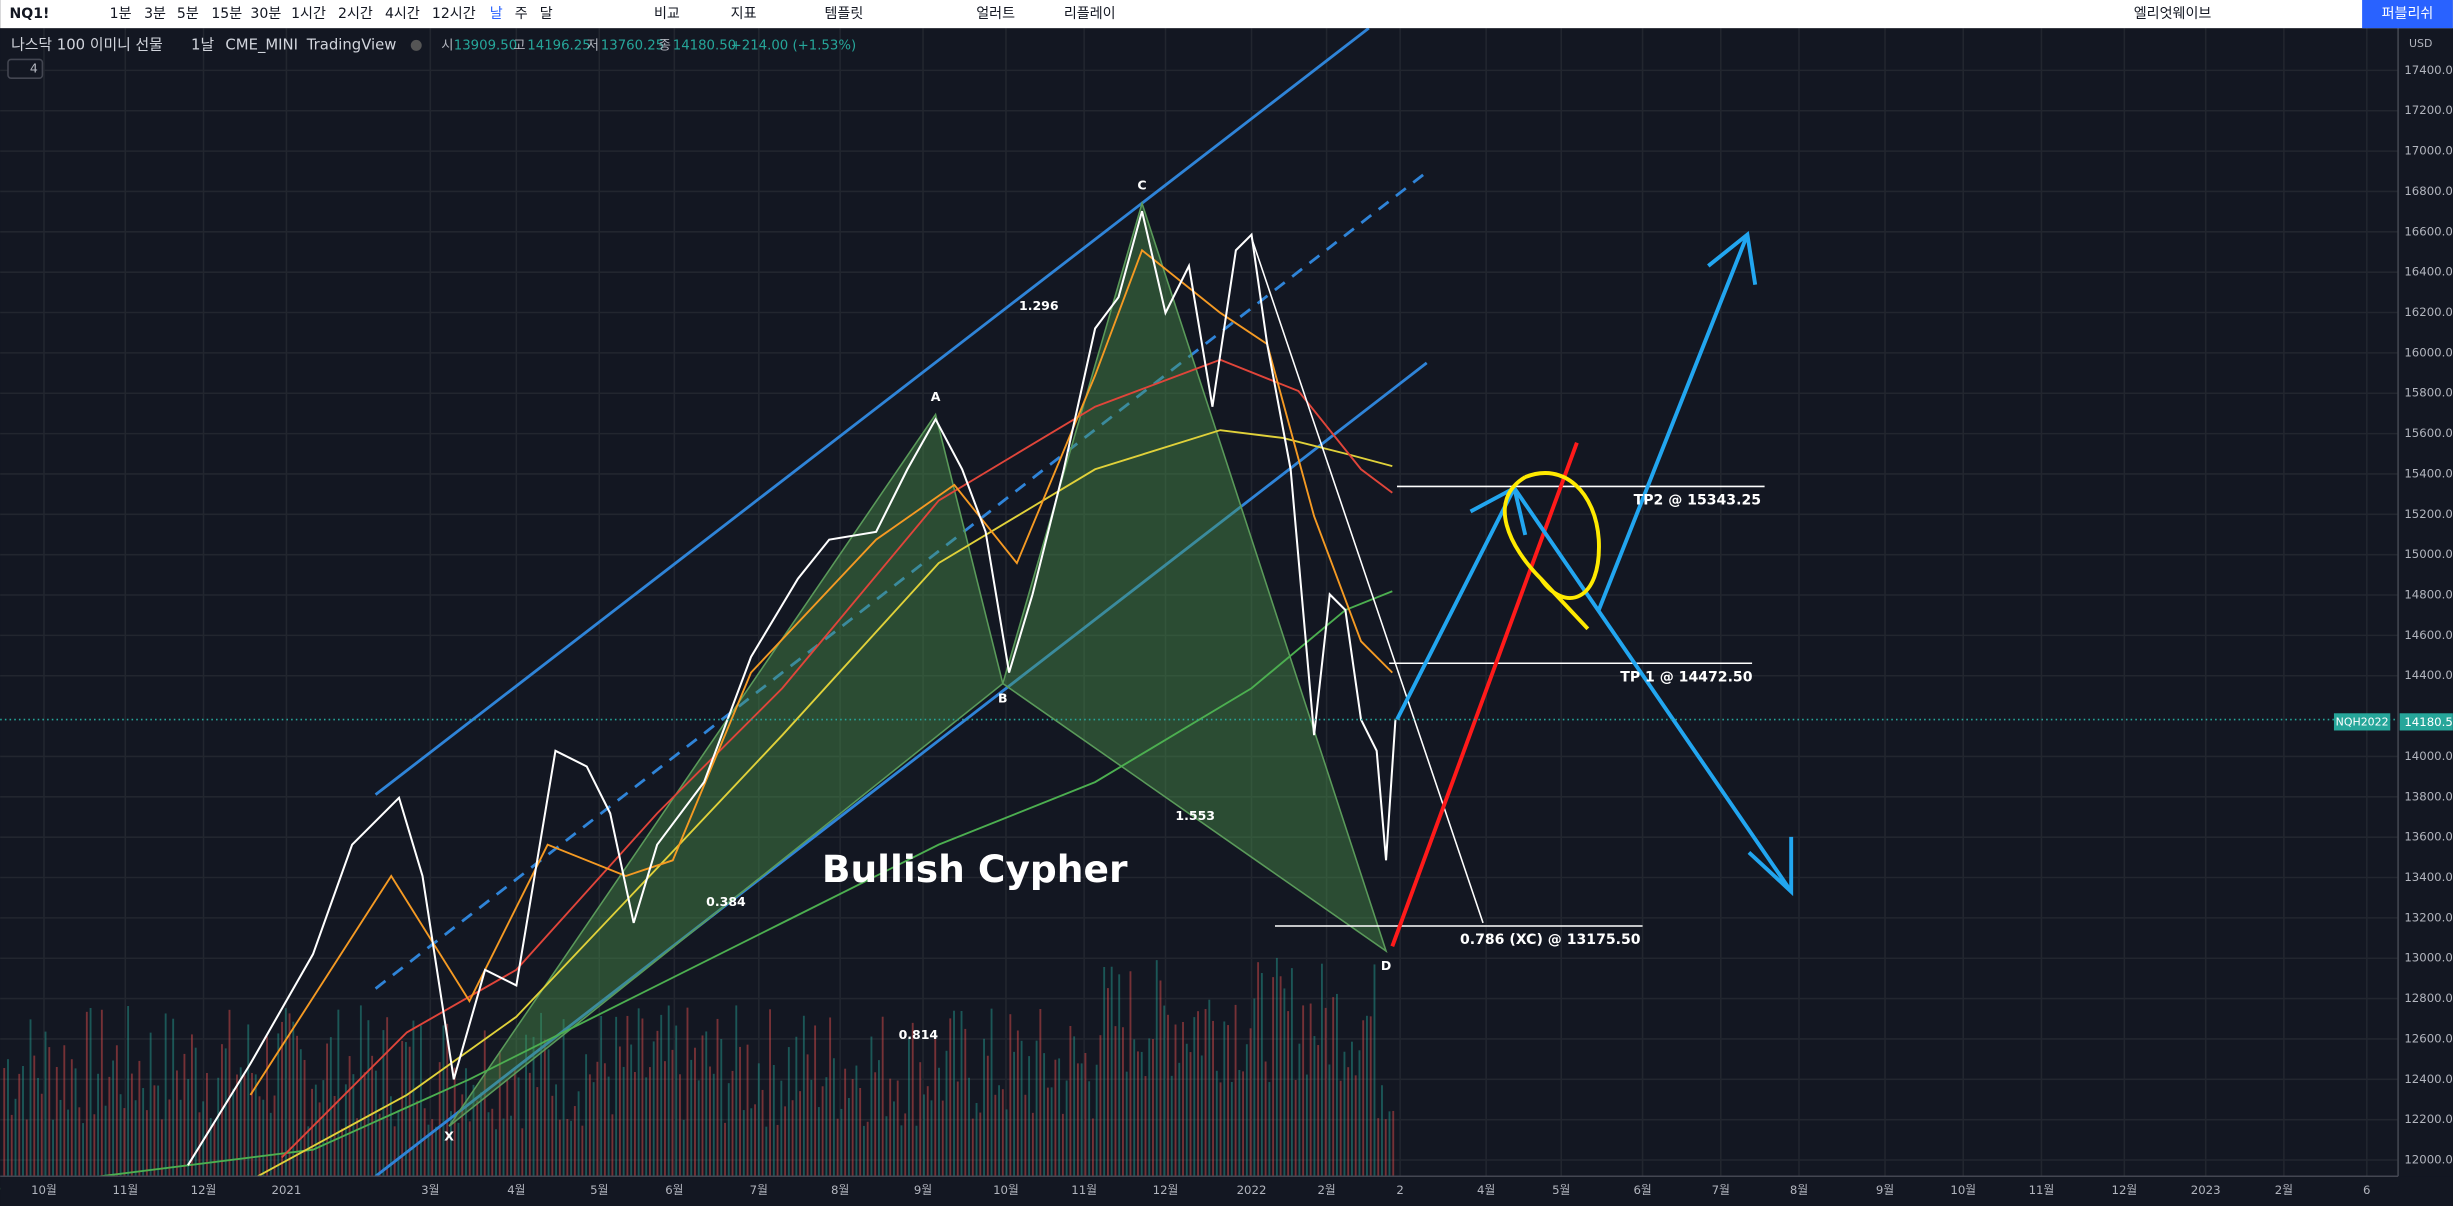 This screenshot has height=1206, width=2453. I want to click on ohlc-label: 저, so click(593, 45).